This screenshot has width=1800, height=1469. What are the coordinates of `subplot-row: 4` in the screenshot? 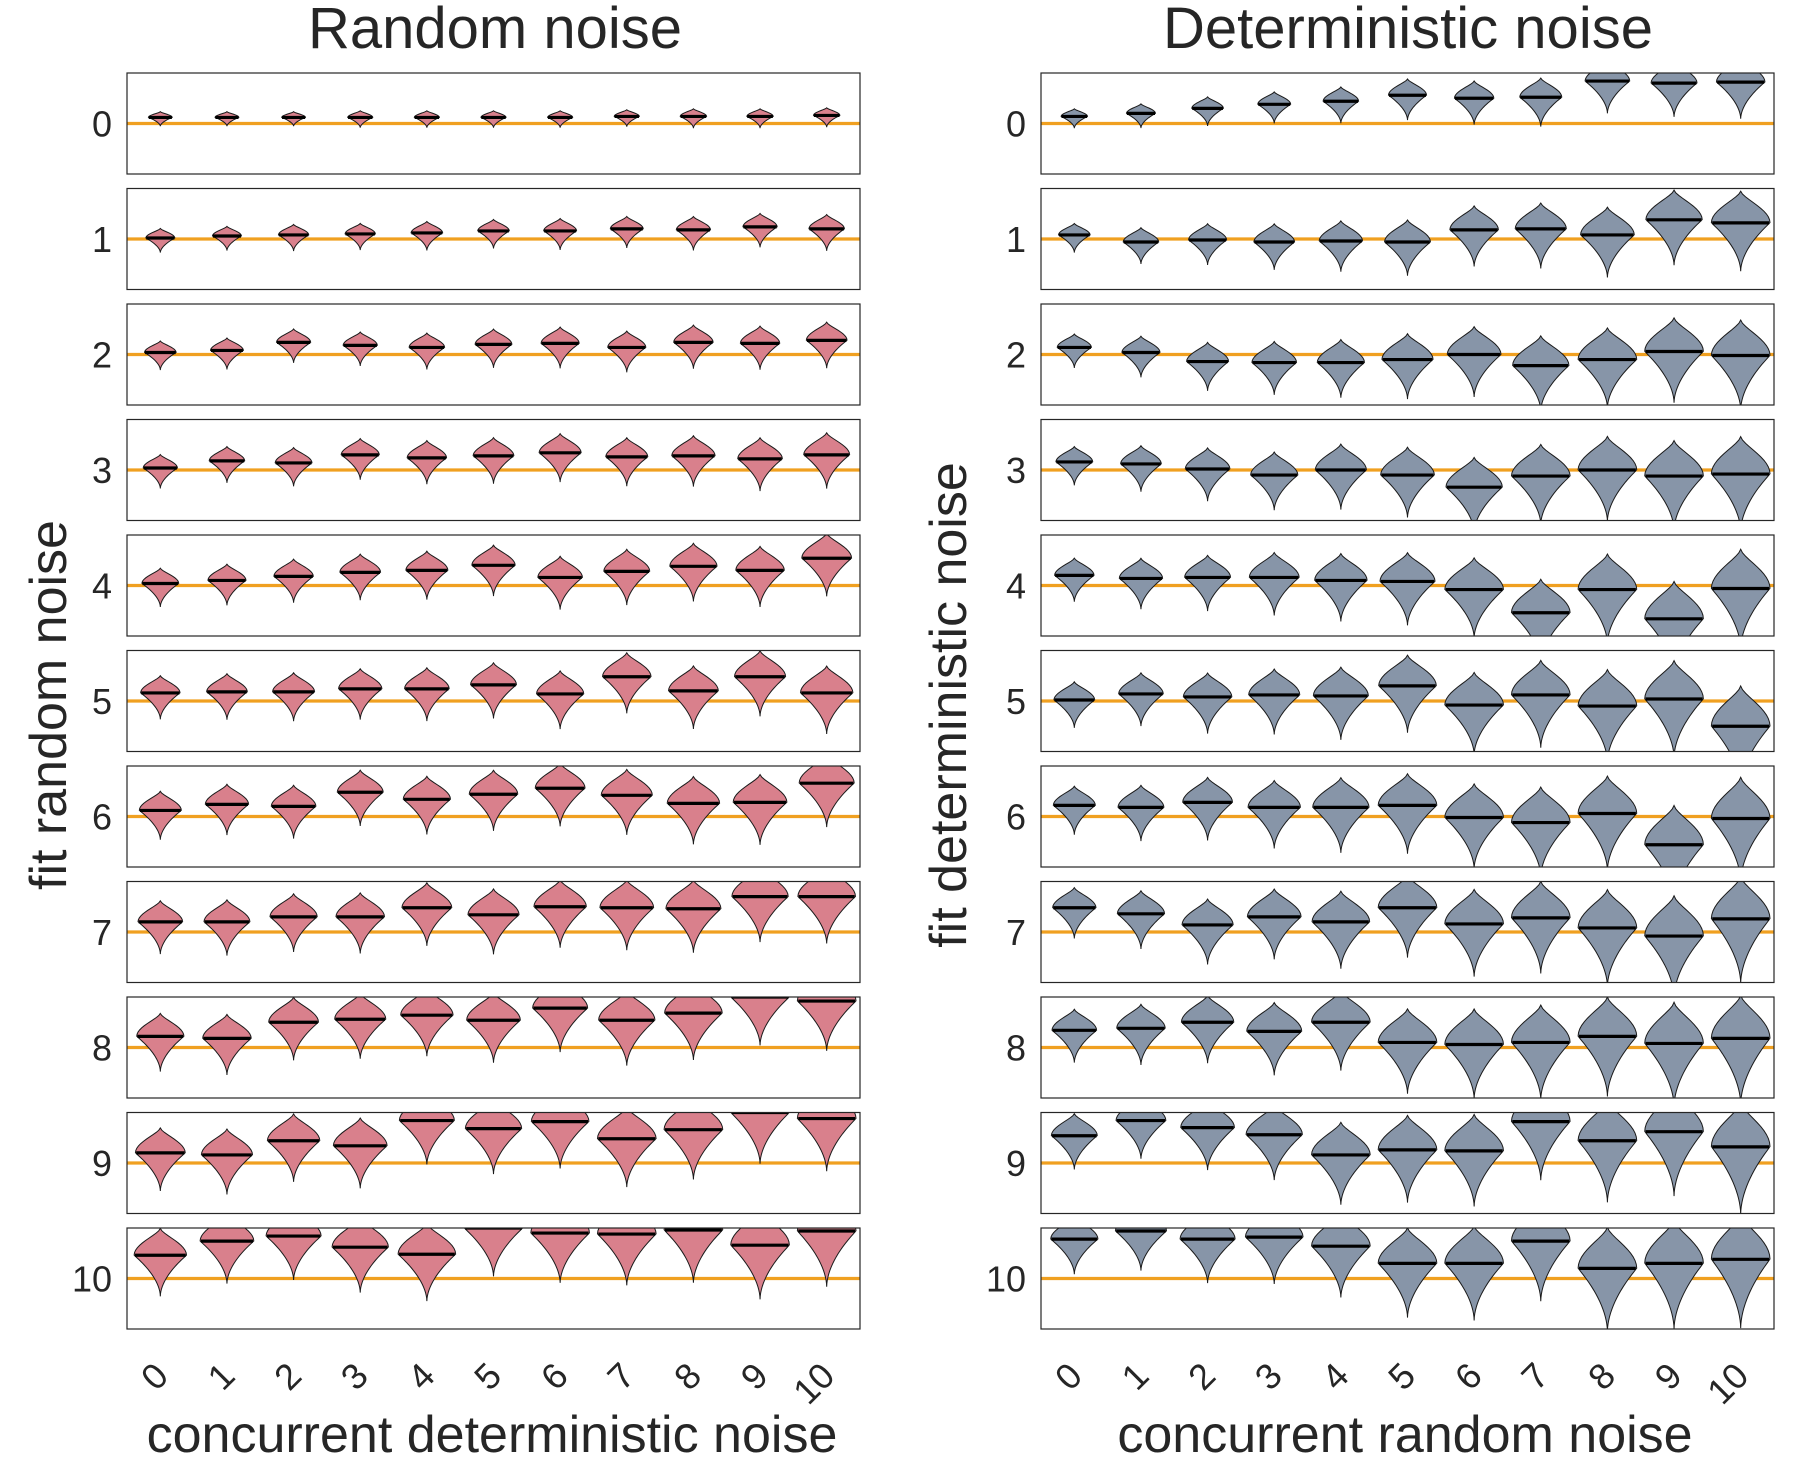 It's located at (476, 585).